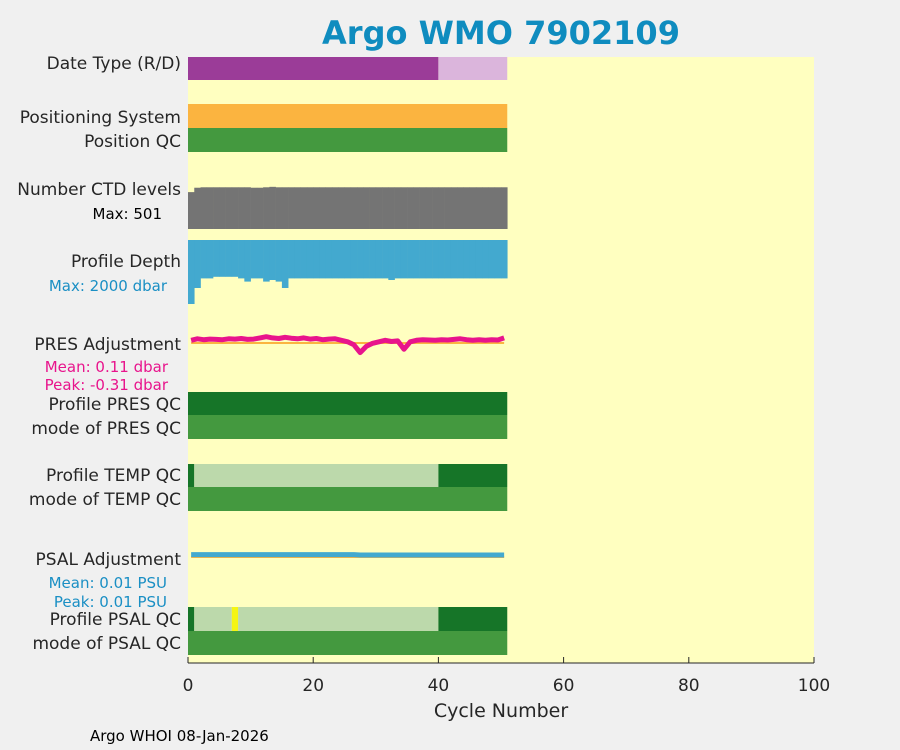  Describe the element at coordinates (115, 620) in the screenshot. I see `label-profile-psal-qc: Profile PSAL QC` at that location.